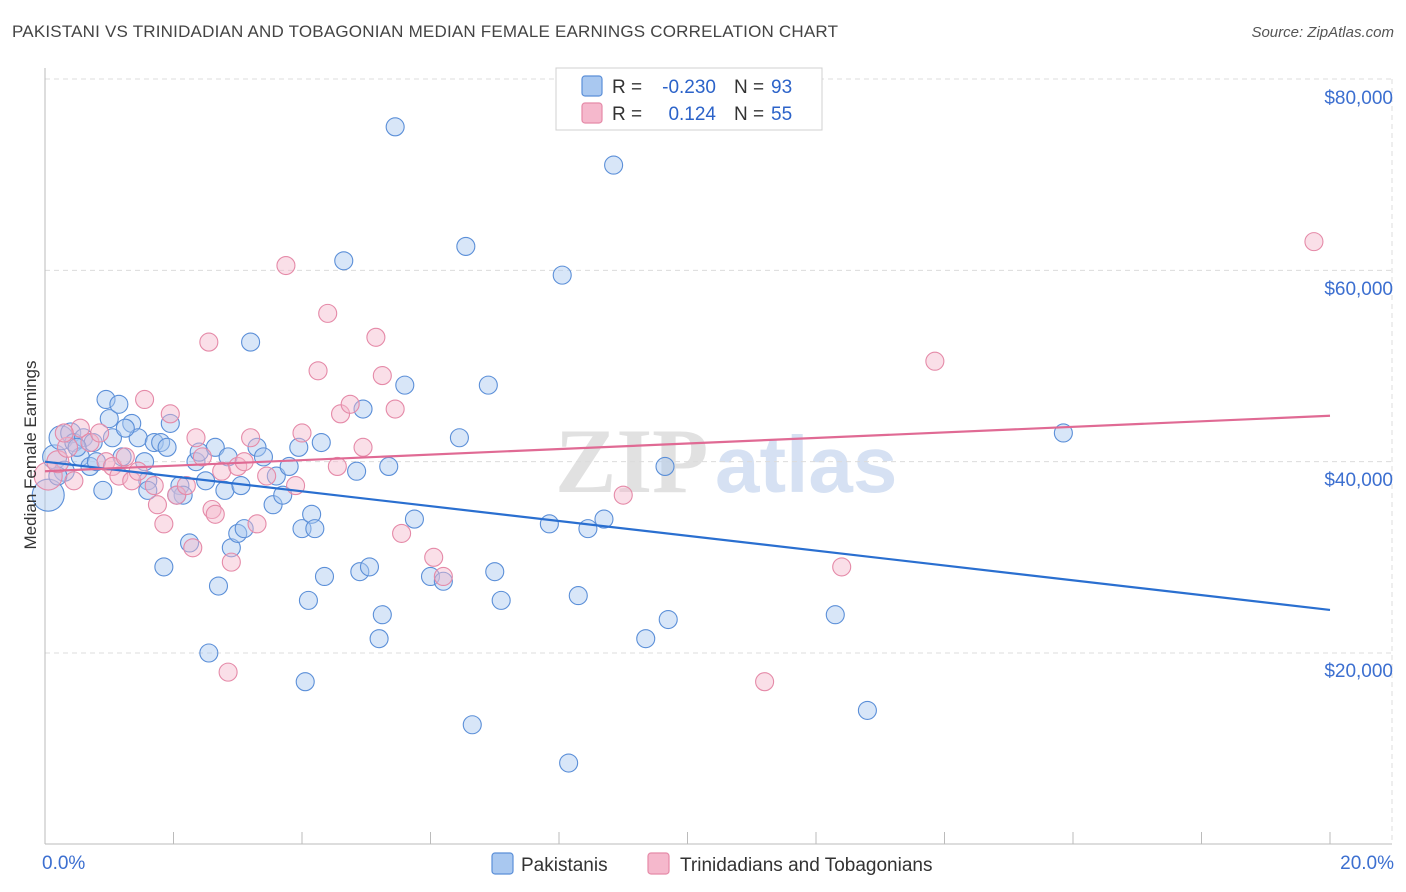 This screenshot has width=1406, height=892. What do you see at coordinates (689, 87) in the screenshot?
I see `stats-r-value-pakistanis: -0.230` at bounding box center [689, 87].